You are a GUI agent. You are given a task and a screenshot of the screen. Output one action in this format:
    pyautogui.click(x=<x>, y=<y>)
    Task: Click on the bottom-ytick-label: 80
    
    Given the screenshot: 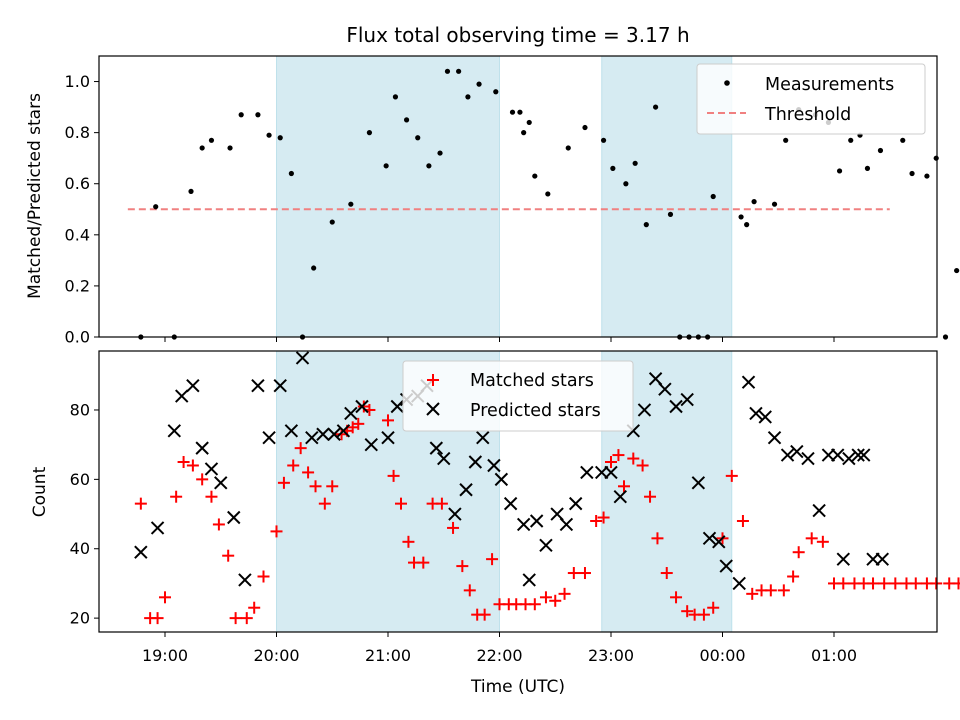 What is the action you would take?
    pyautogui.click(x=80, y=409)
    